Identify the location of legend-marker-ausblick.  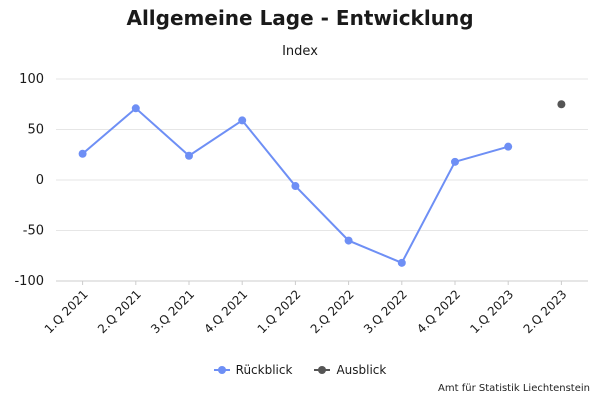
(322, 370).